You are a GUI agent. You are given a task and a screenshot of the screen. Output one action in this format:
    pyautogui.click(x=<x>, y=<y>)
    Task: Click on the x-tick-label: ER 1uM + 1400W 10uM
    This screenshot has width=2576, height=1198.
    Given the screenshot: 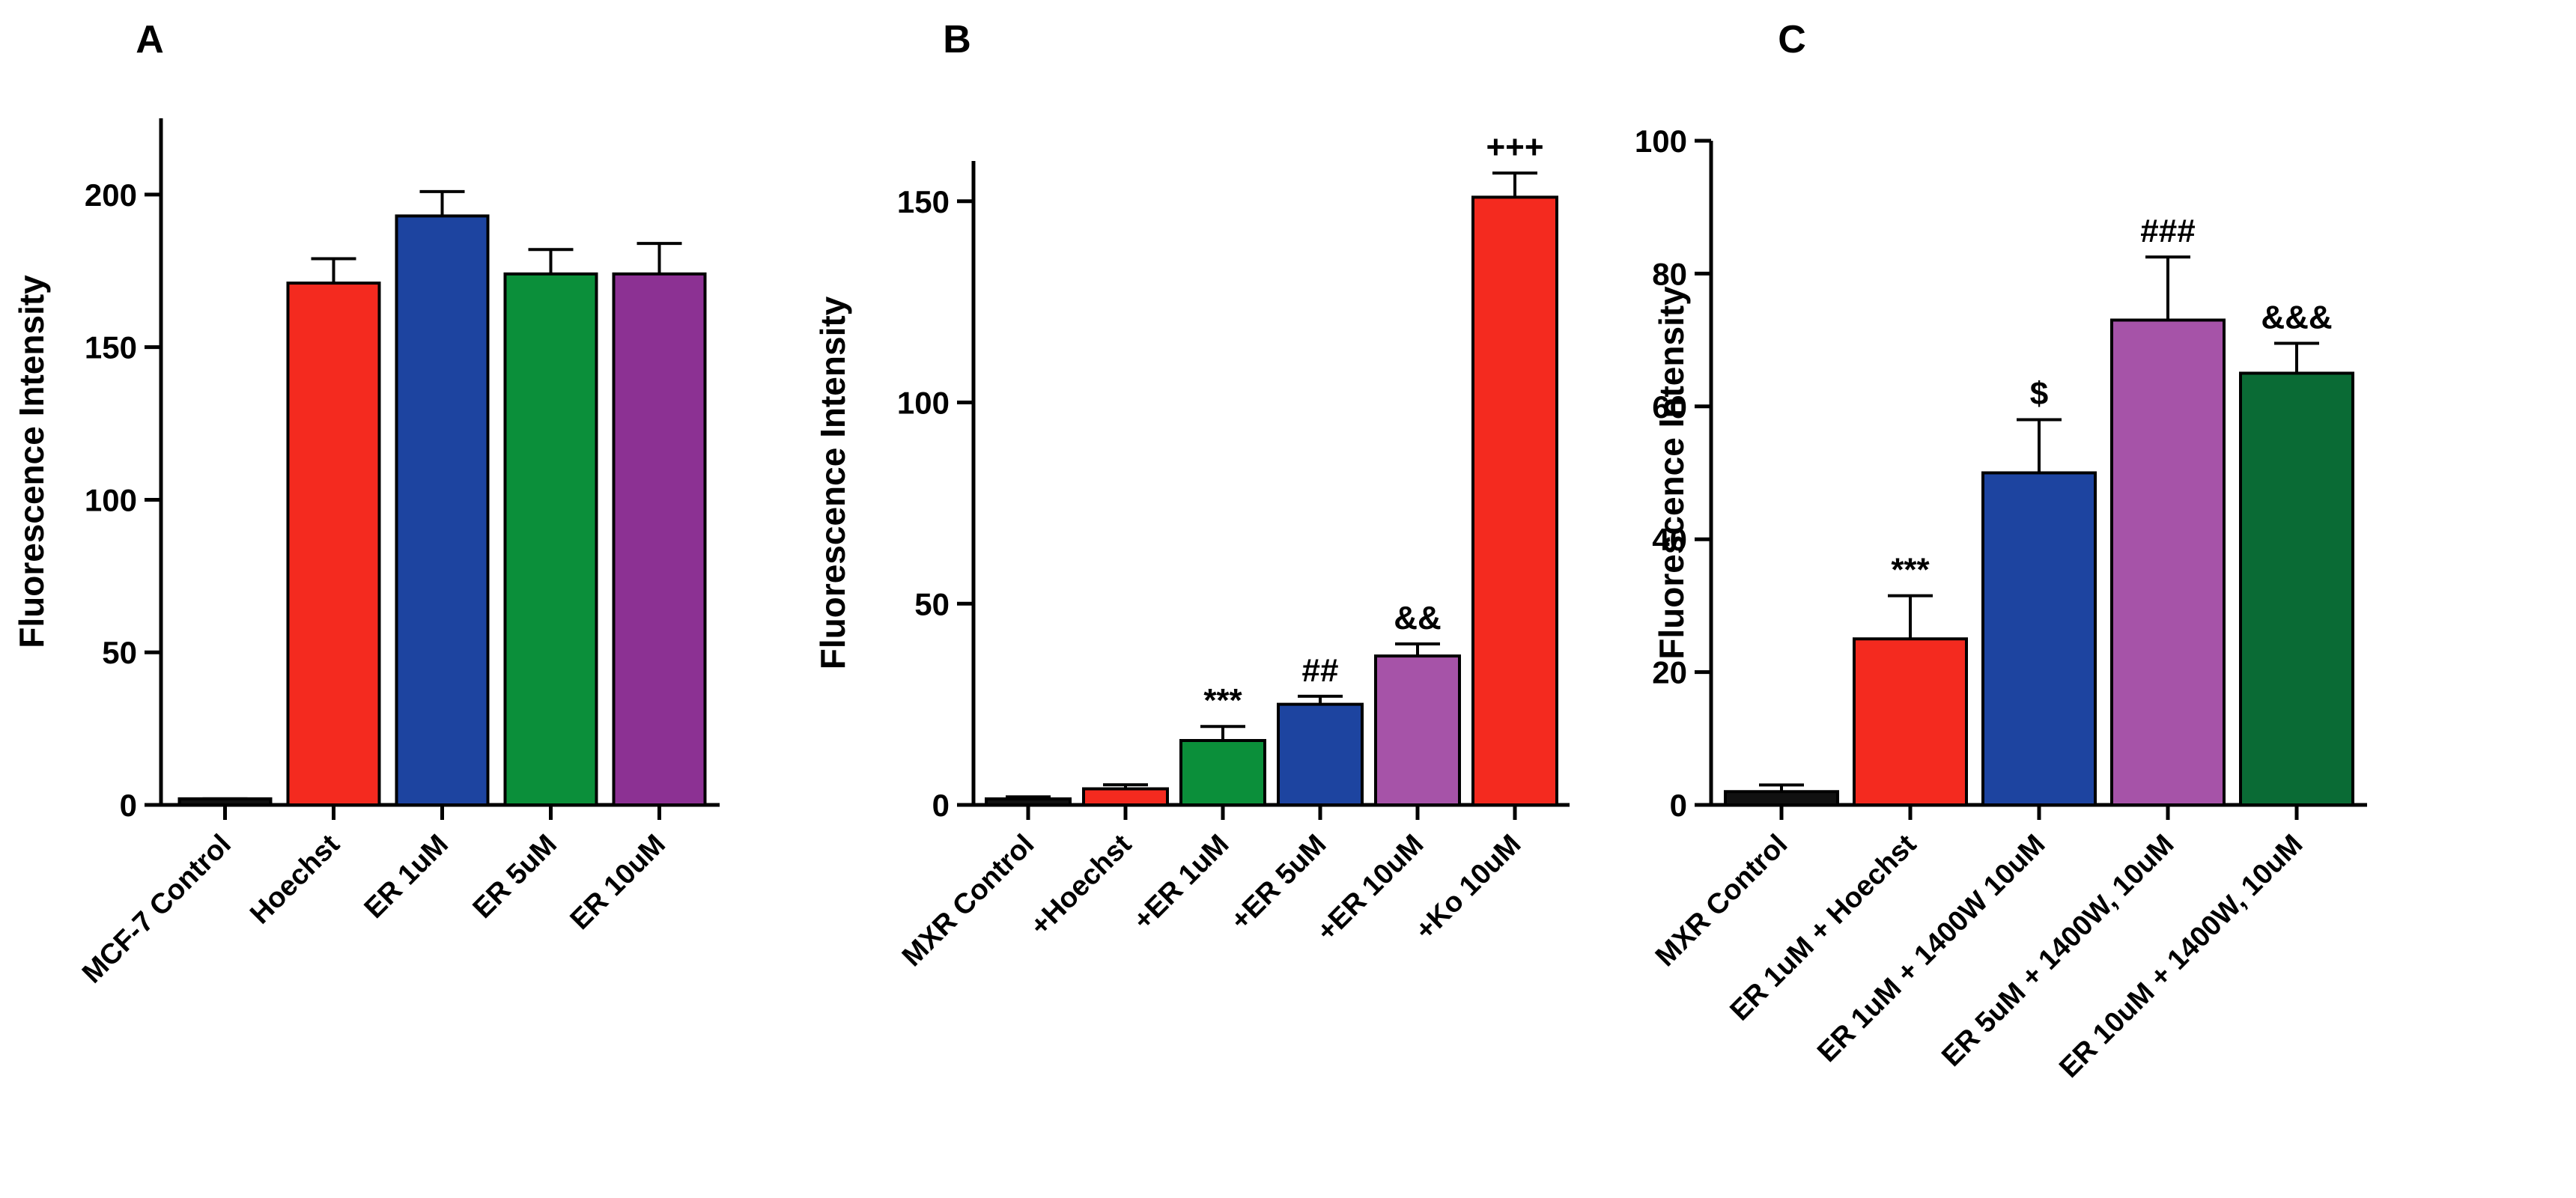 What is the action you would take?
    pyautogui.click(x=1931, y=948)
    